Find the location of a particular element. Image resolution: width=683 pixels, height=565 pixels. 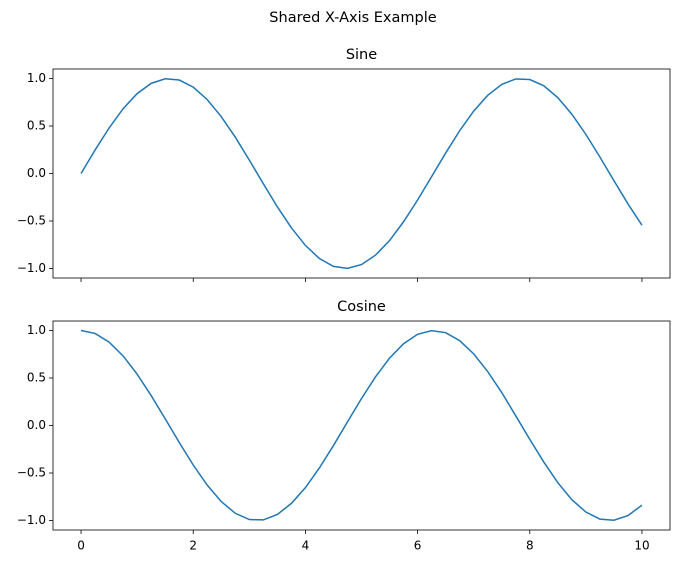

axes-title: Cosine is located at coordinates (361, 307).